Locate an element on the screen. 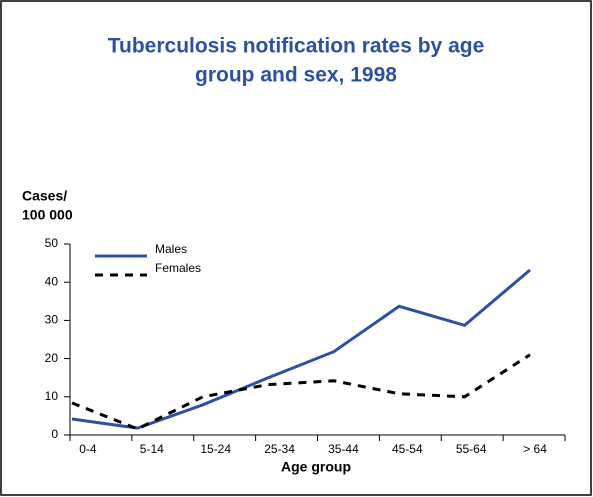 This screenshot has height=497, width=593. x-tick-label: > 64 is located at coordinates (535, 449).